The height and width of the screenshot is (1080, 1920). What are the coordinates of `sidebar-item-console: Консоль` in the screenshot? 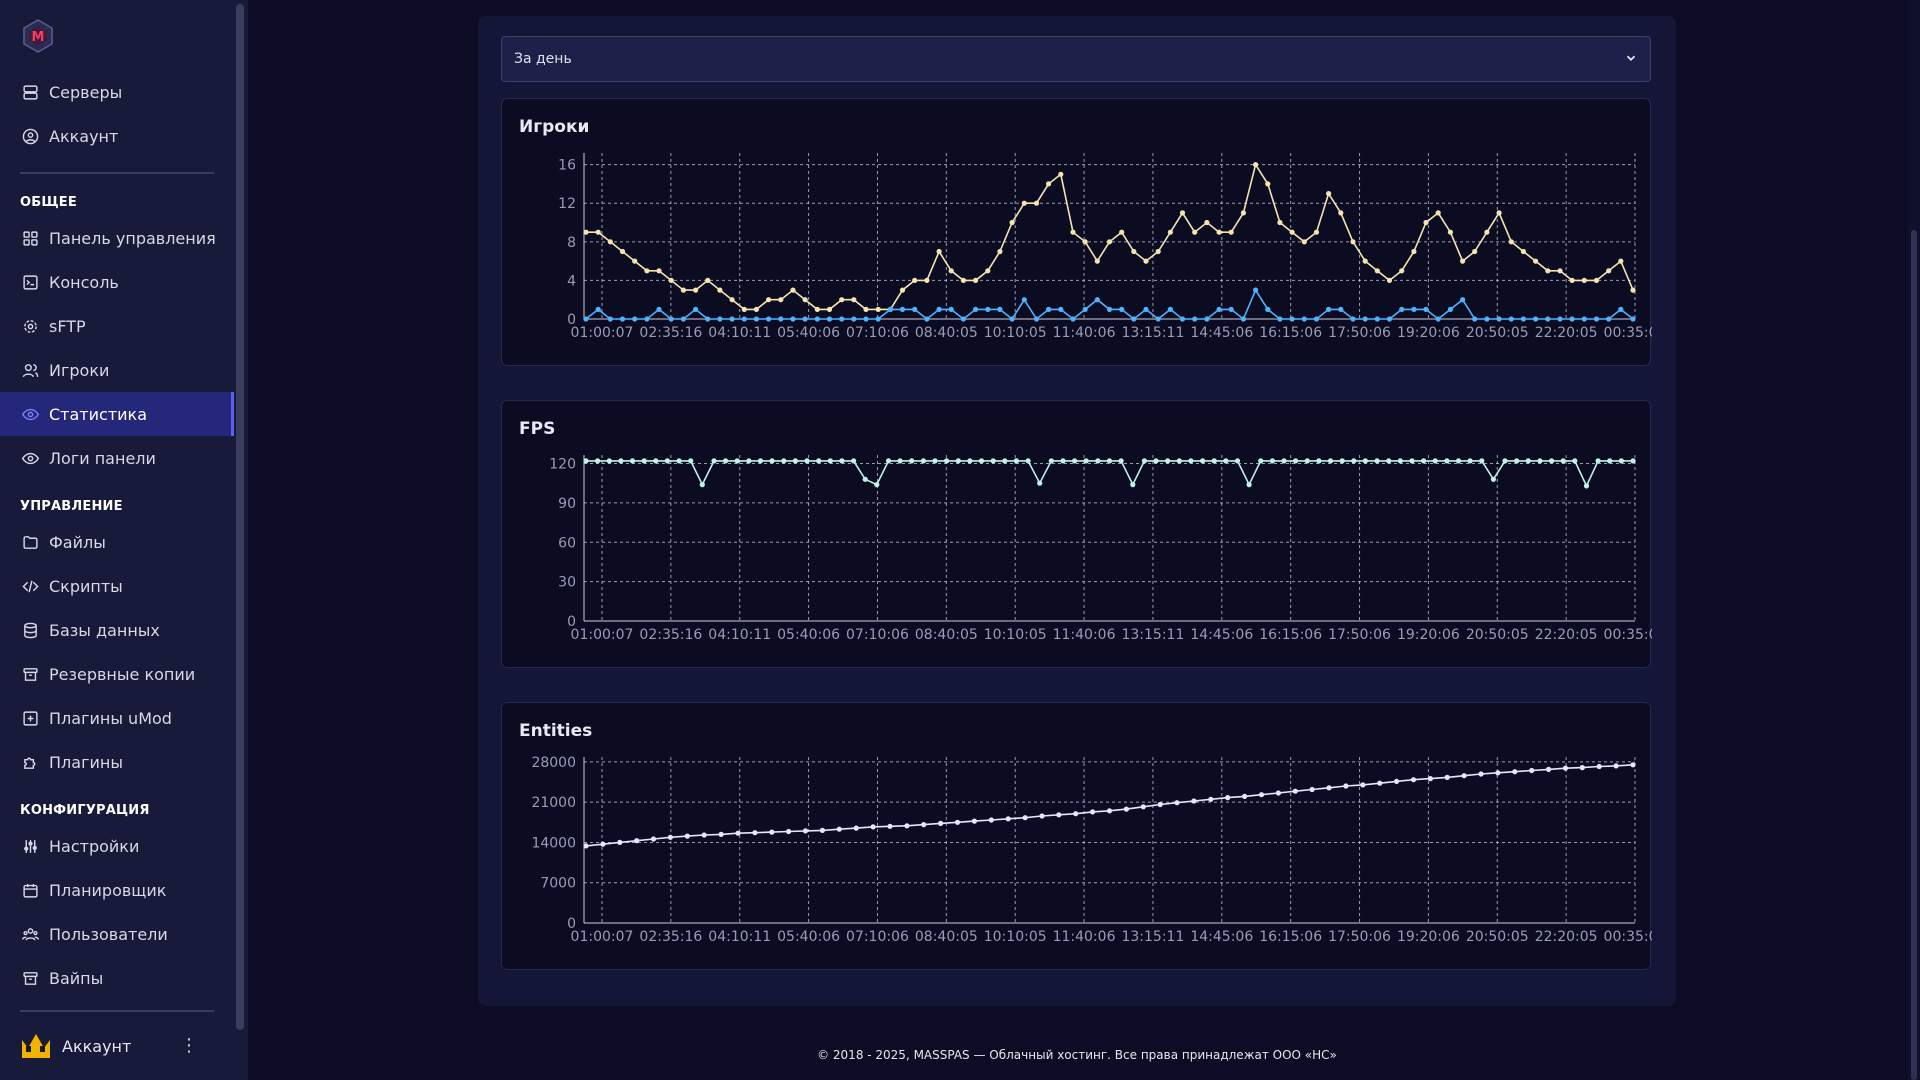 It's located at (117, 282).